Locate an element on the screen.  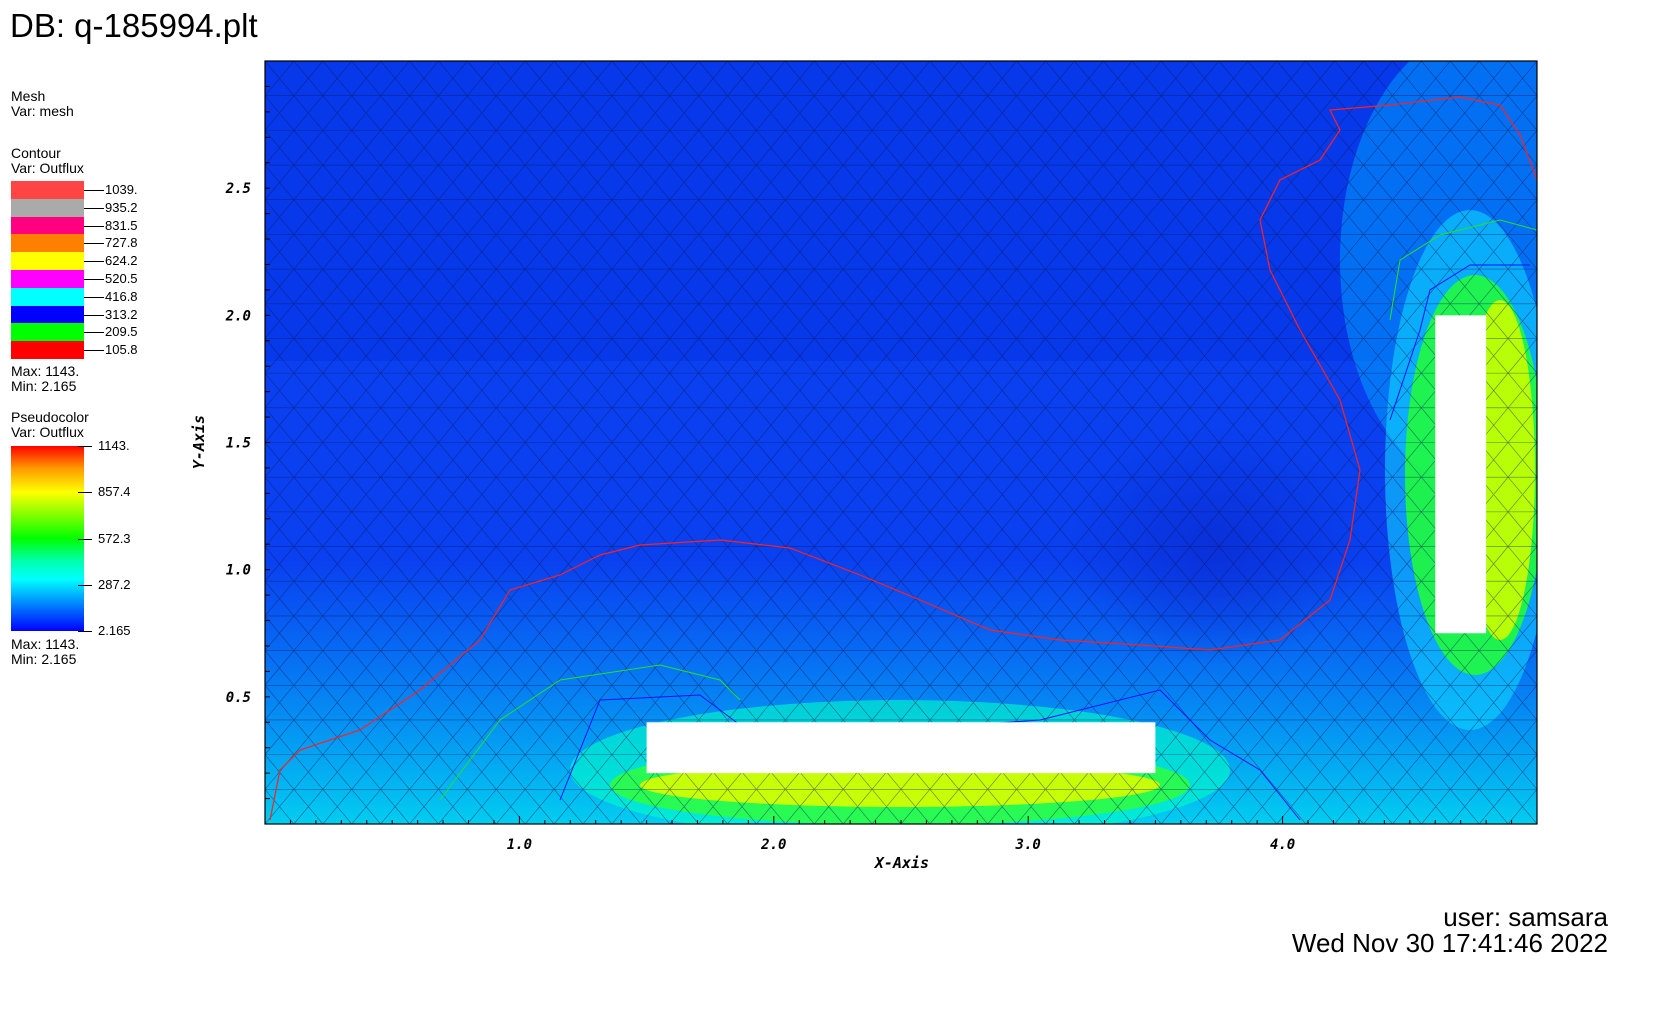
pseudocolor-tick-label: 2.165 is located at coordinates (114, 630).